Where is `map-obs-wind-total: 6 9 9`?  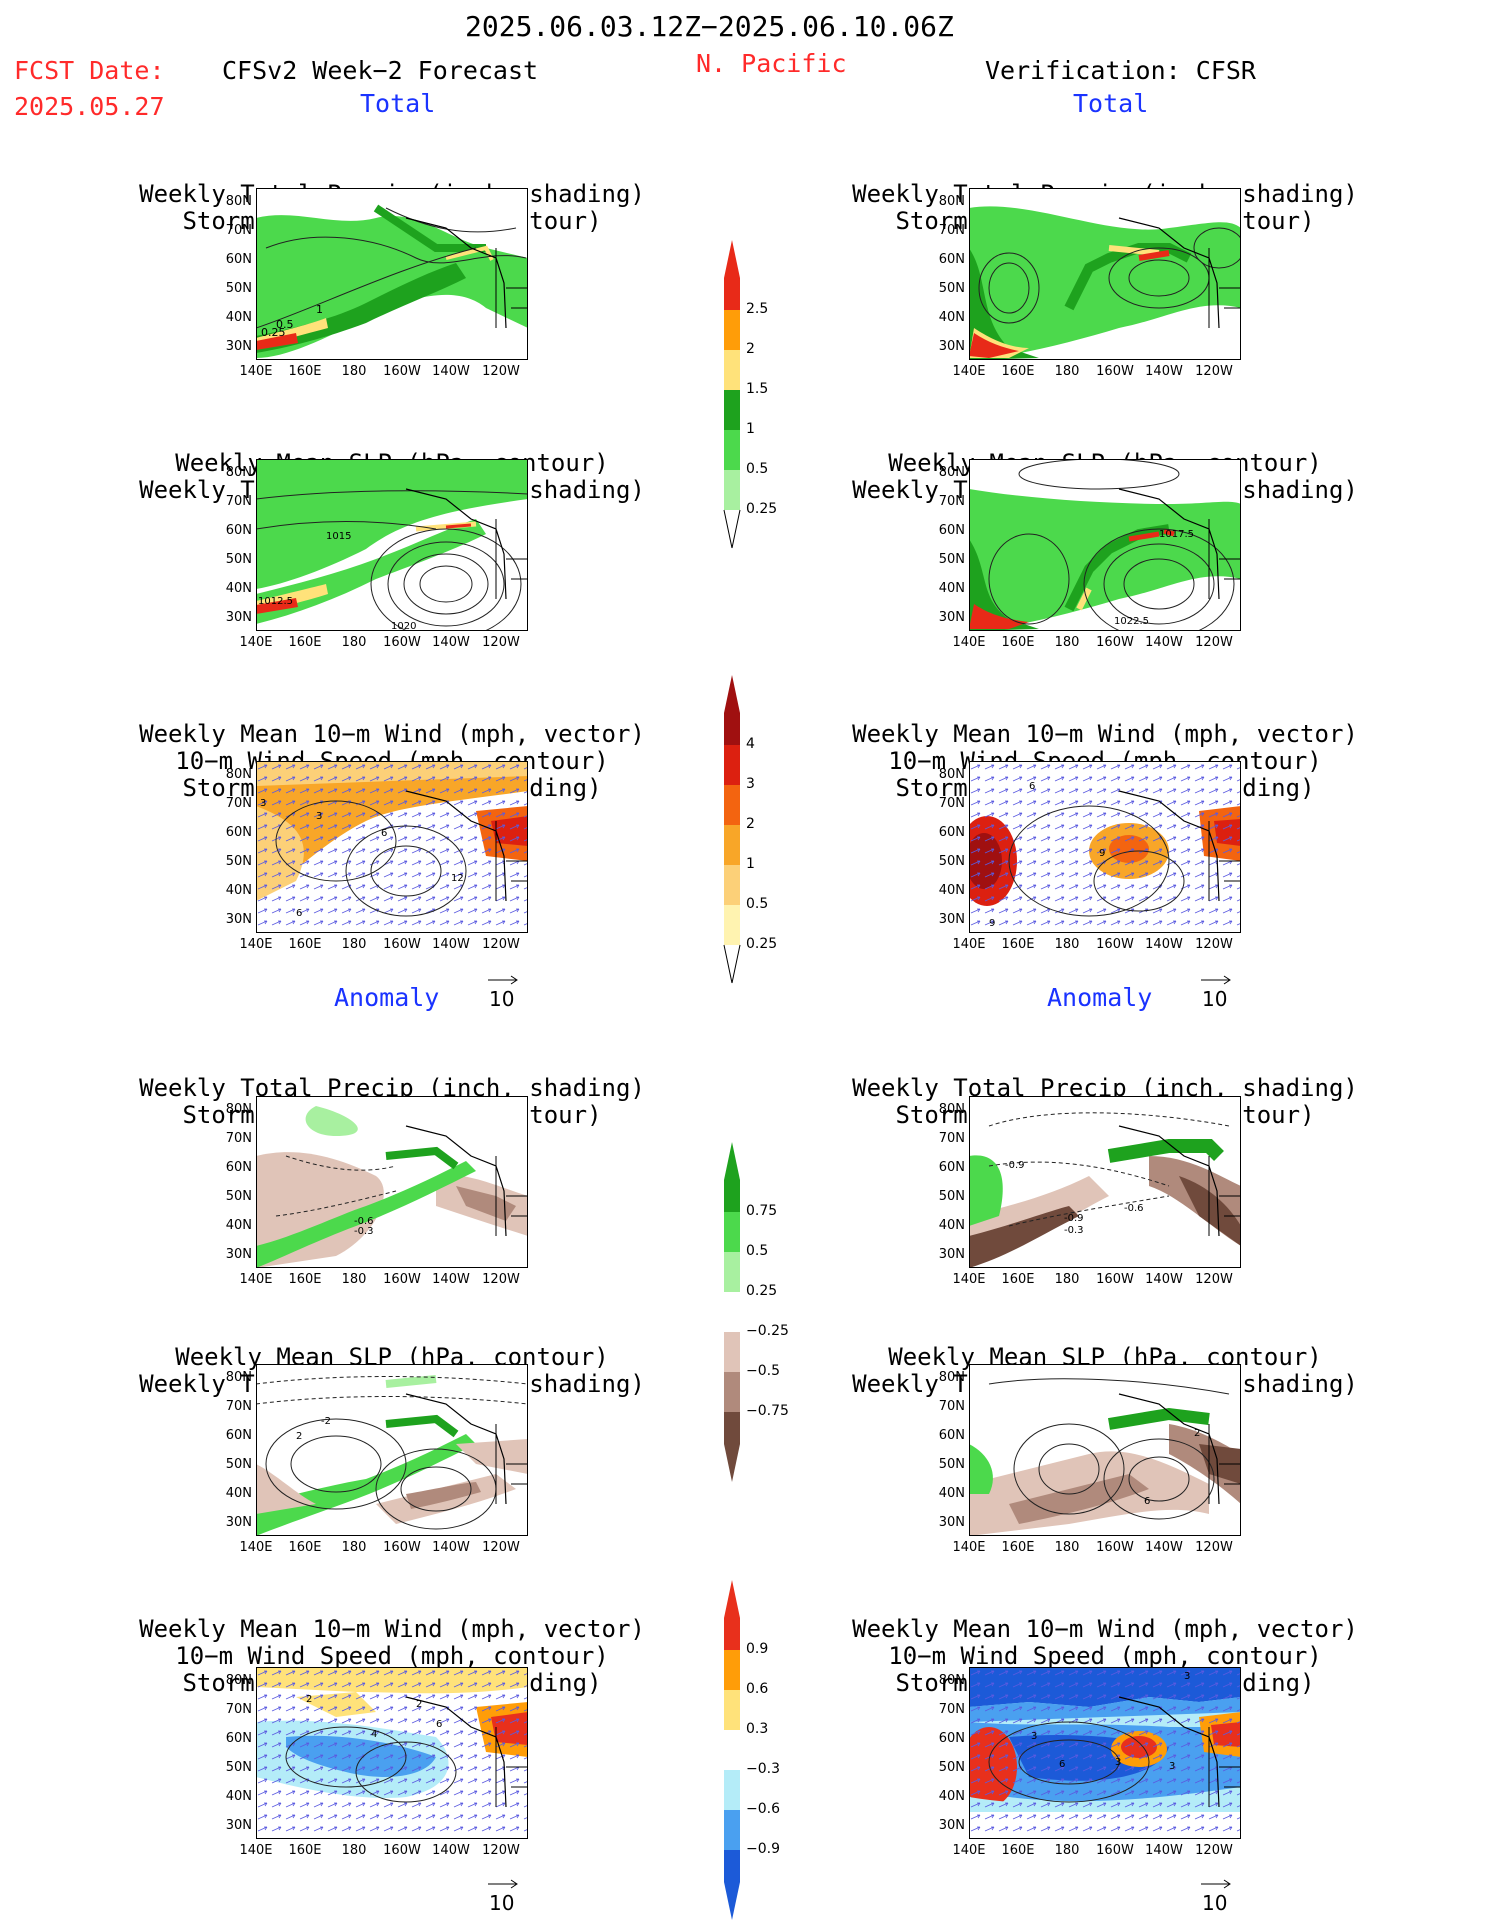
map-obs-wind-total: 6 9 9 is located at coordinates (1105, 847).